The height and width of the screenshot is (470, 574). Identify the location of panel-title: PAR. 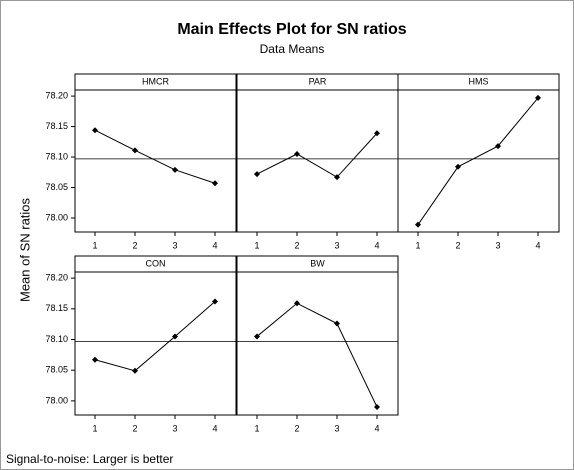
(318, 81).